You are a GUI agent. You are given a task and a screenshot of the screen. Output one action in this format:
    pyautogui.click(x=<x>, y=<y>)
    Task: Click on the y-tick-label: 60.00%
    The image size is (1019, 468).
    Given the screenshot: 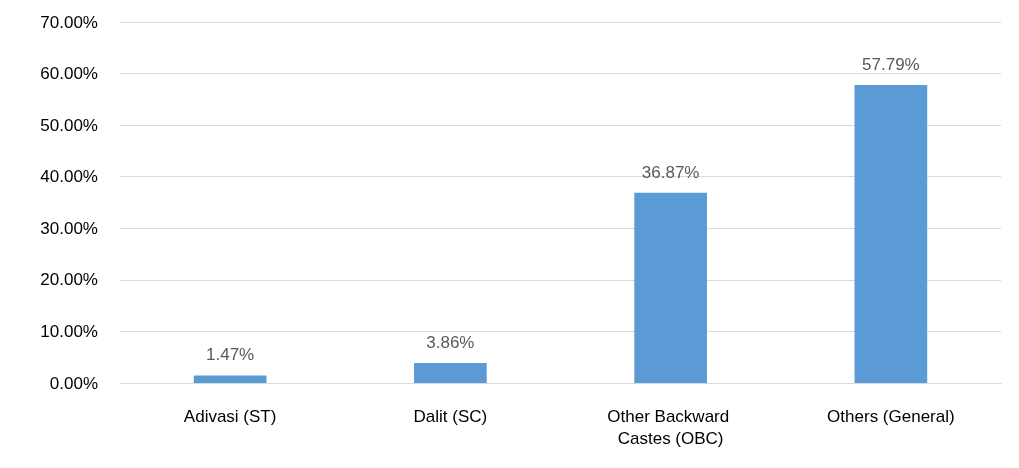 What is the action you would take?
    pyautogui.click(x=69, y=74)
    